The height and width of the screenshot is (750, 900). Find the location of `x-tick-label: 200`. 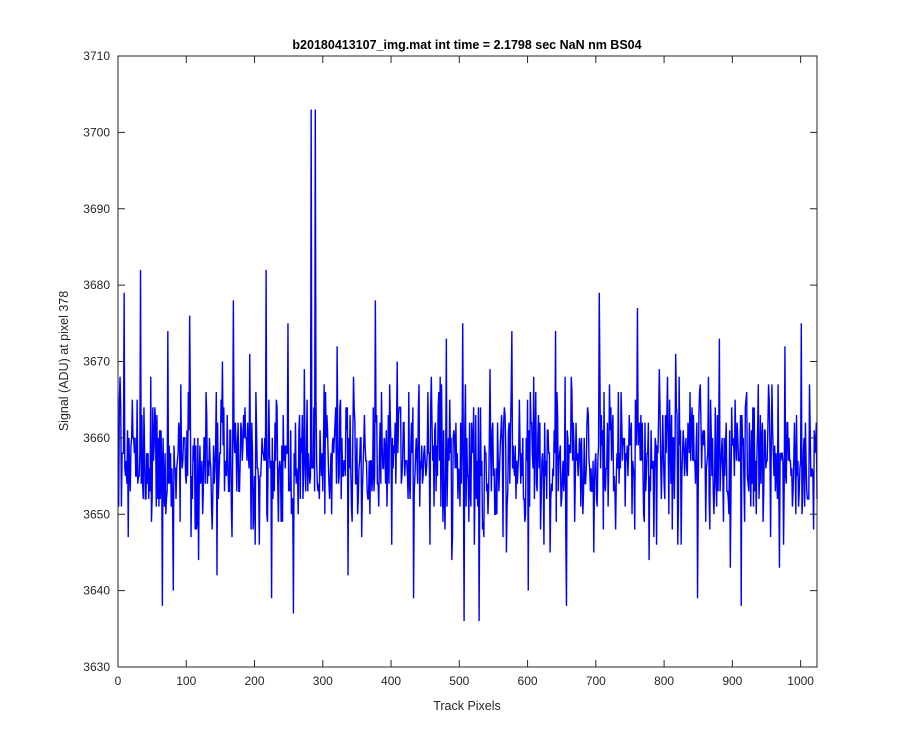

x-tick-label: 200 is located at coordinates (255, 681).